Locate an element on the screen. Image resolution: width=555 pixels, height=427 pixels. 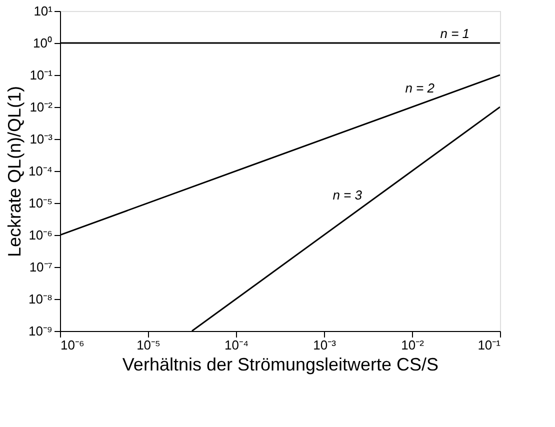
y-axis-title: Leckrate QL(n)/QL(1) is located at coordinates (14, 172).